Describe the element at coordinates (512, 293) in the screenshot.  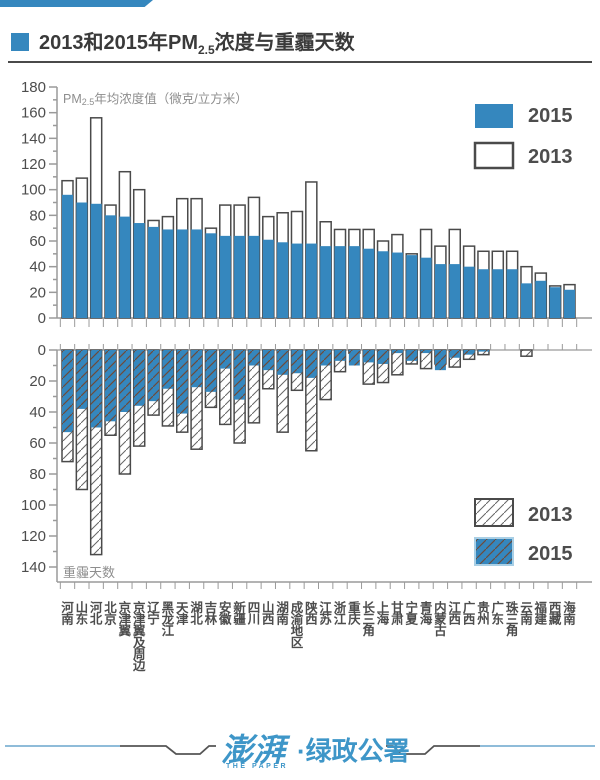
I see `bar-2015-珠三角` at that location.